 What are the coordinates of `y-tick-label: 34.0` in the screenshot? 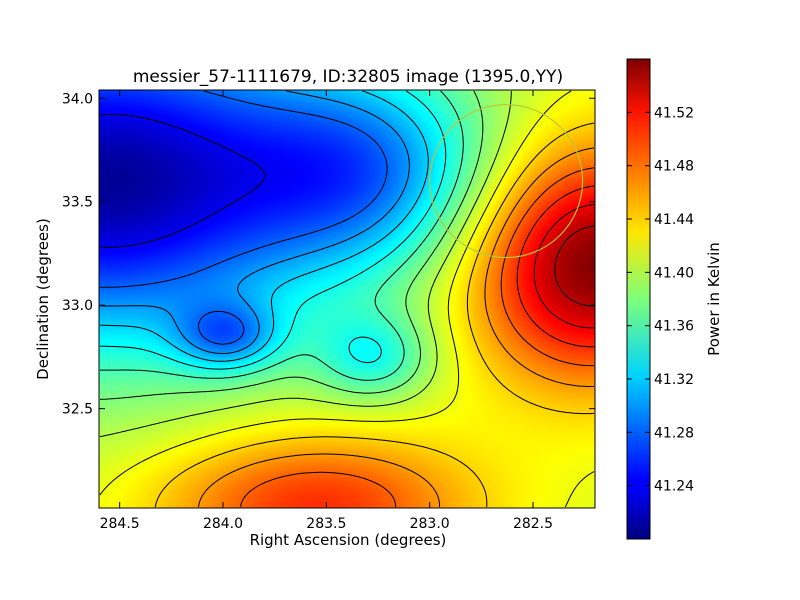 It's located at (77, 99).